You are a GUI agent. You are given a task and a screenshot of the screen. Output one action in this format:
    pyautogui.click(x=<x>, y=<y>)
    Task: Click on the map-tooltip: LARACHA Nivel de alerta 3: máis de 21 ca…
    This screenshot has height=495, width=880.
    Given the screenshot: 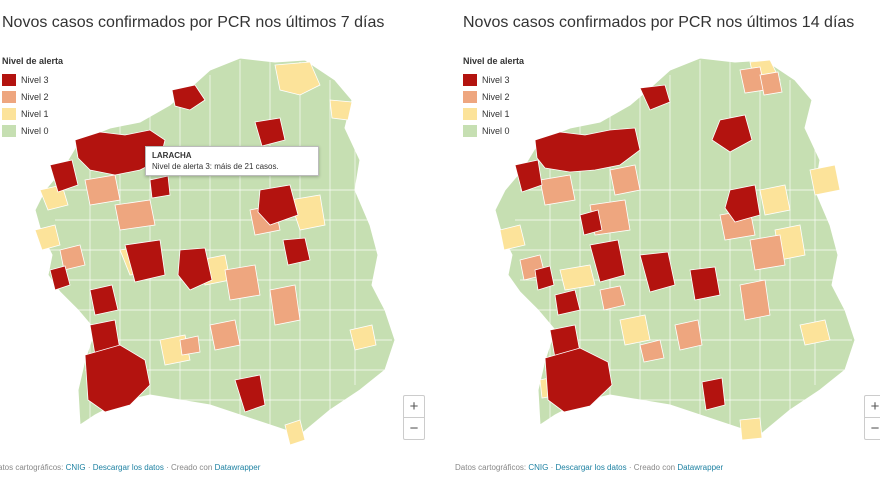 What is the action you would take?
    pyautogui.click(x=232, y=161)
    